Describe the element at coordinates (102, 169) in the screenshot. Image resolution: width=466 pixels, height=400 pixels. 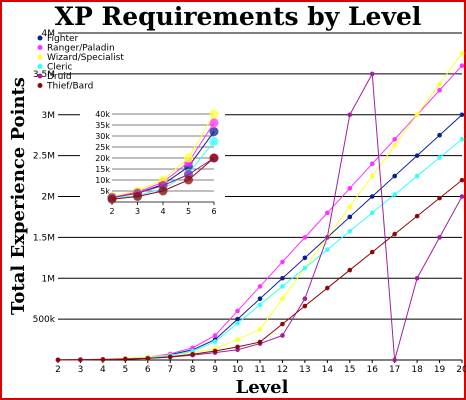
I see `inset-y-tick-label: 15k` at that location.